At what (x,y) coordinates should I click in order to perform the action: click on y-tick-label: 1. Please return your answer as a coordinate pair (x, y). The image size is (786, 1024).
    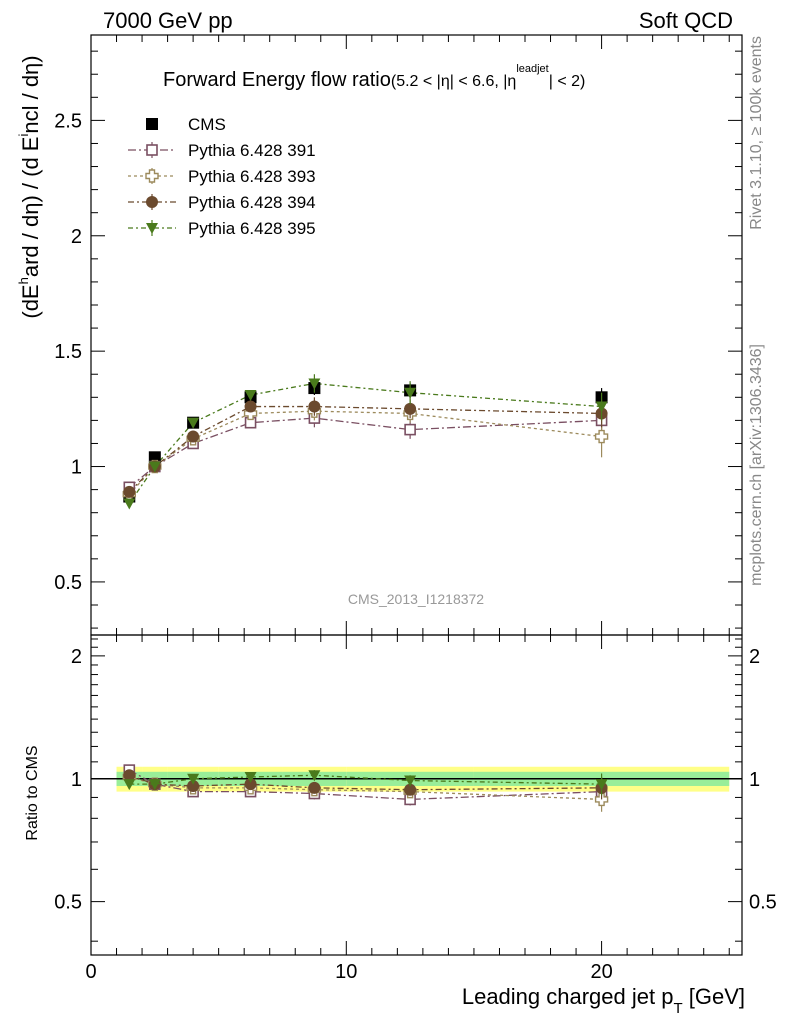
    Looking at the image, I should click on (76, 468).